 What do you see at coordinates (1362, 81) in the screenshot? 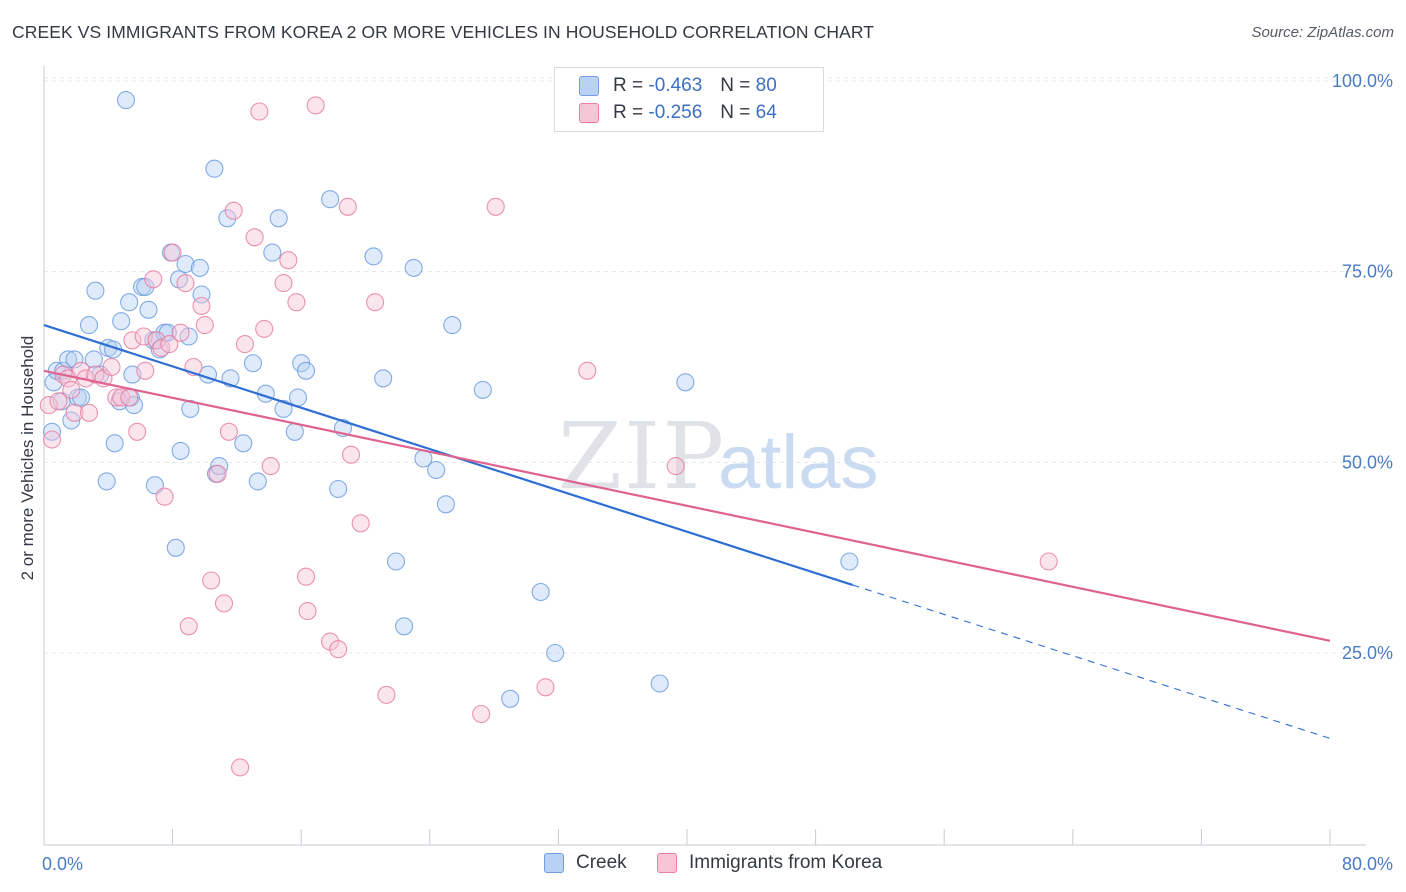
I see `y-tick-label-100: 100.0%` at bounding box center [1362, 81].